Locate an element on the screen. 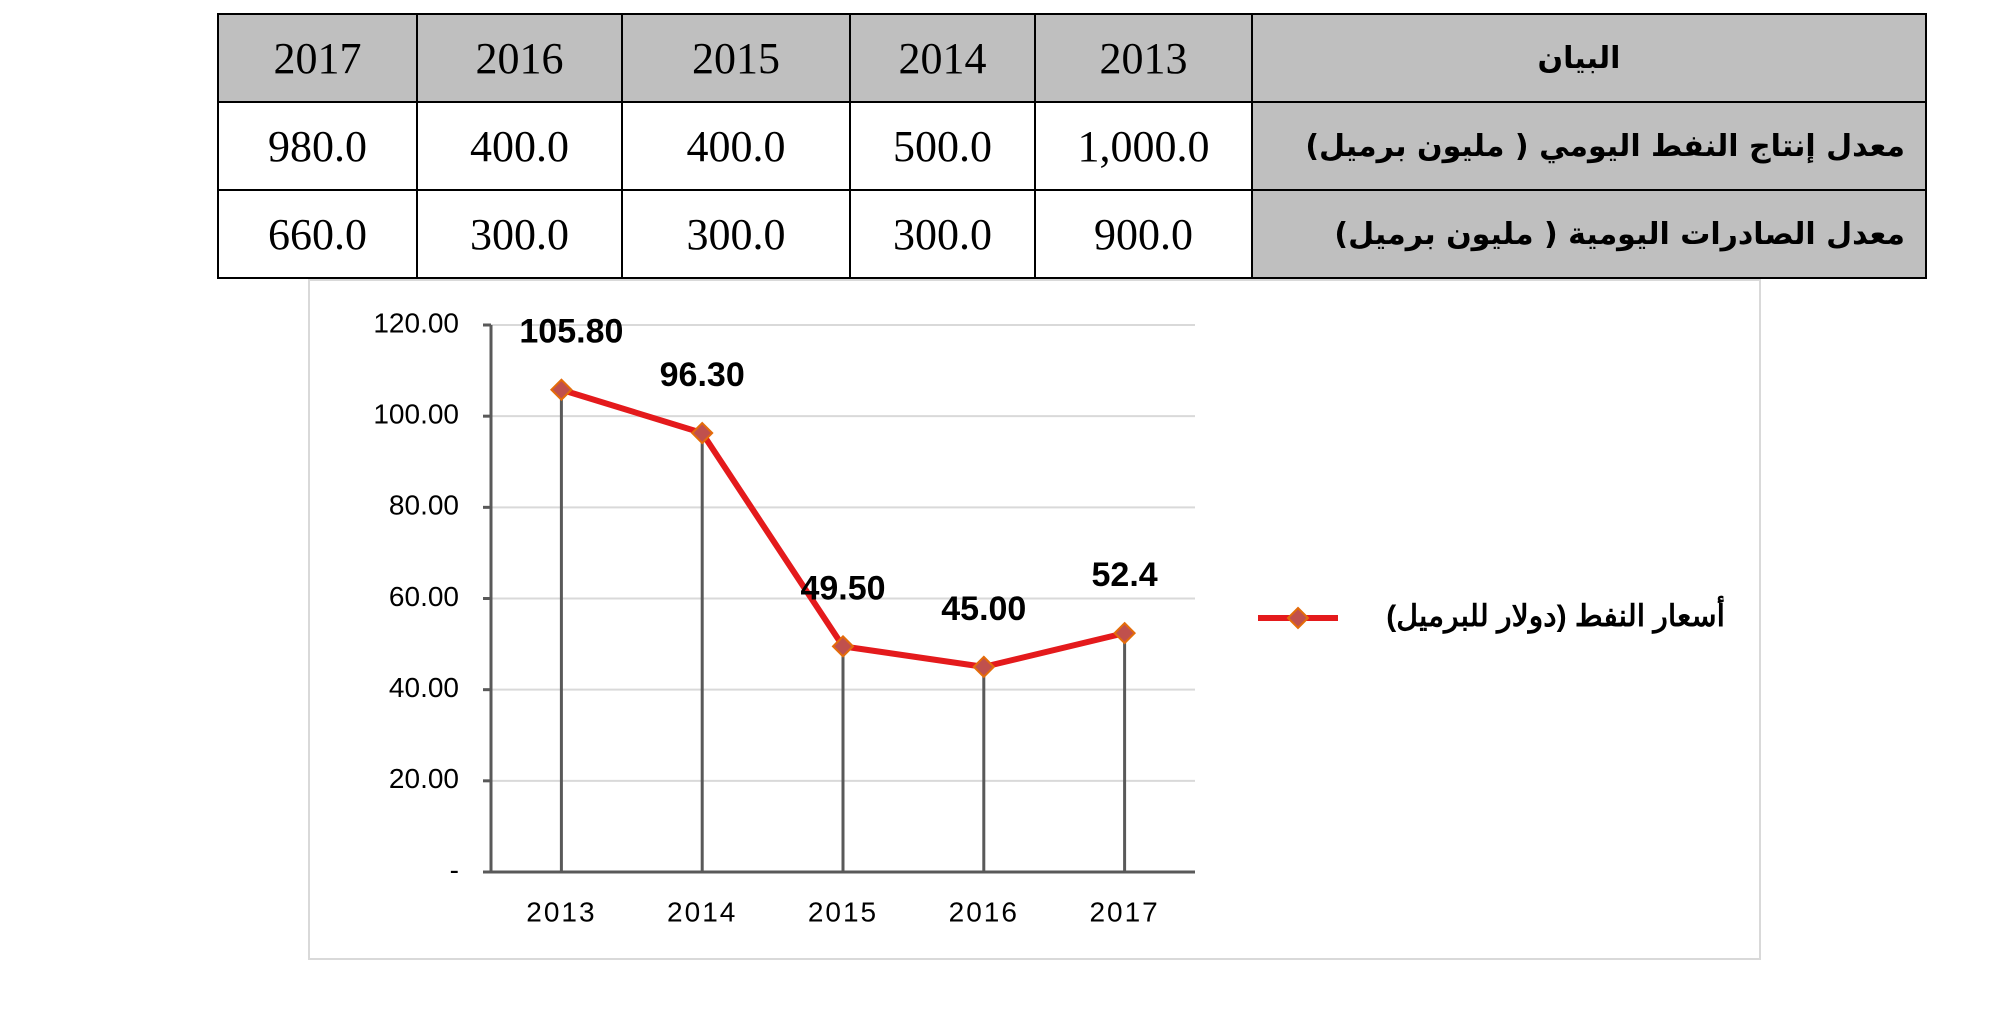 This screenshot has height=1018, width=1999. x-tick-label: 2014 is located at coordinates (702, 911).